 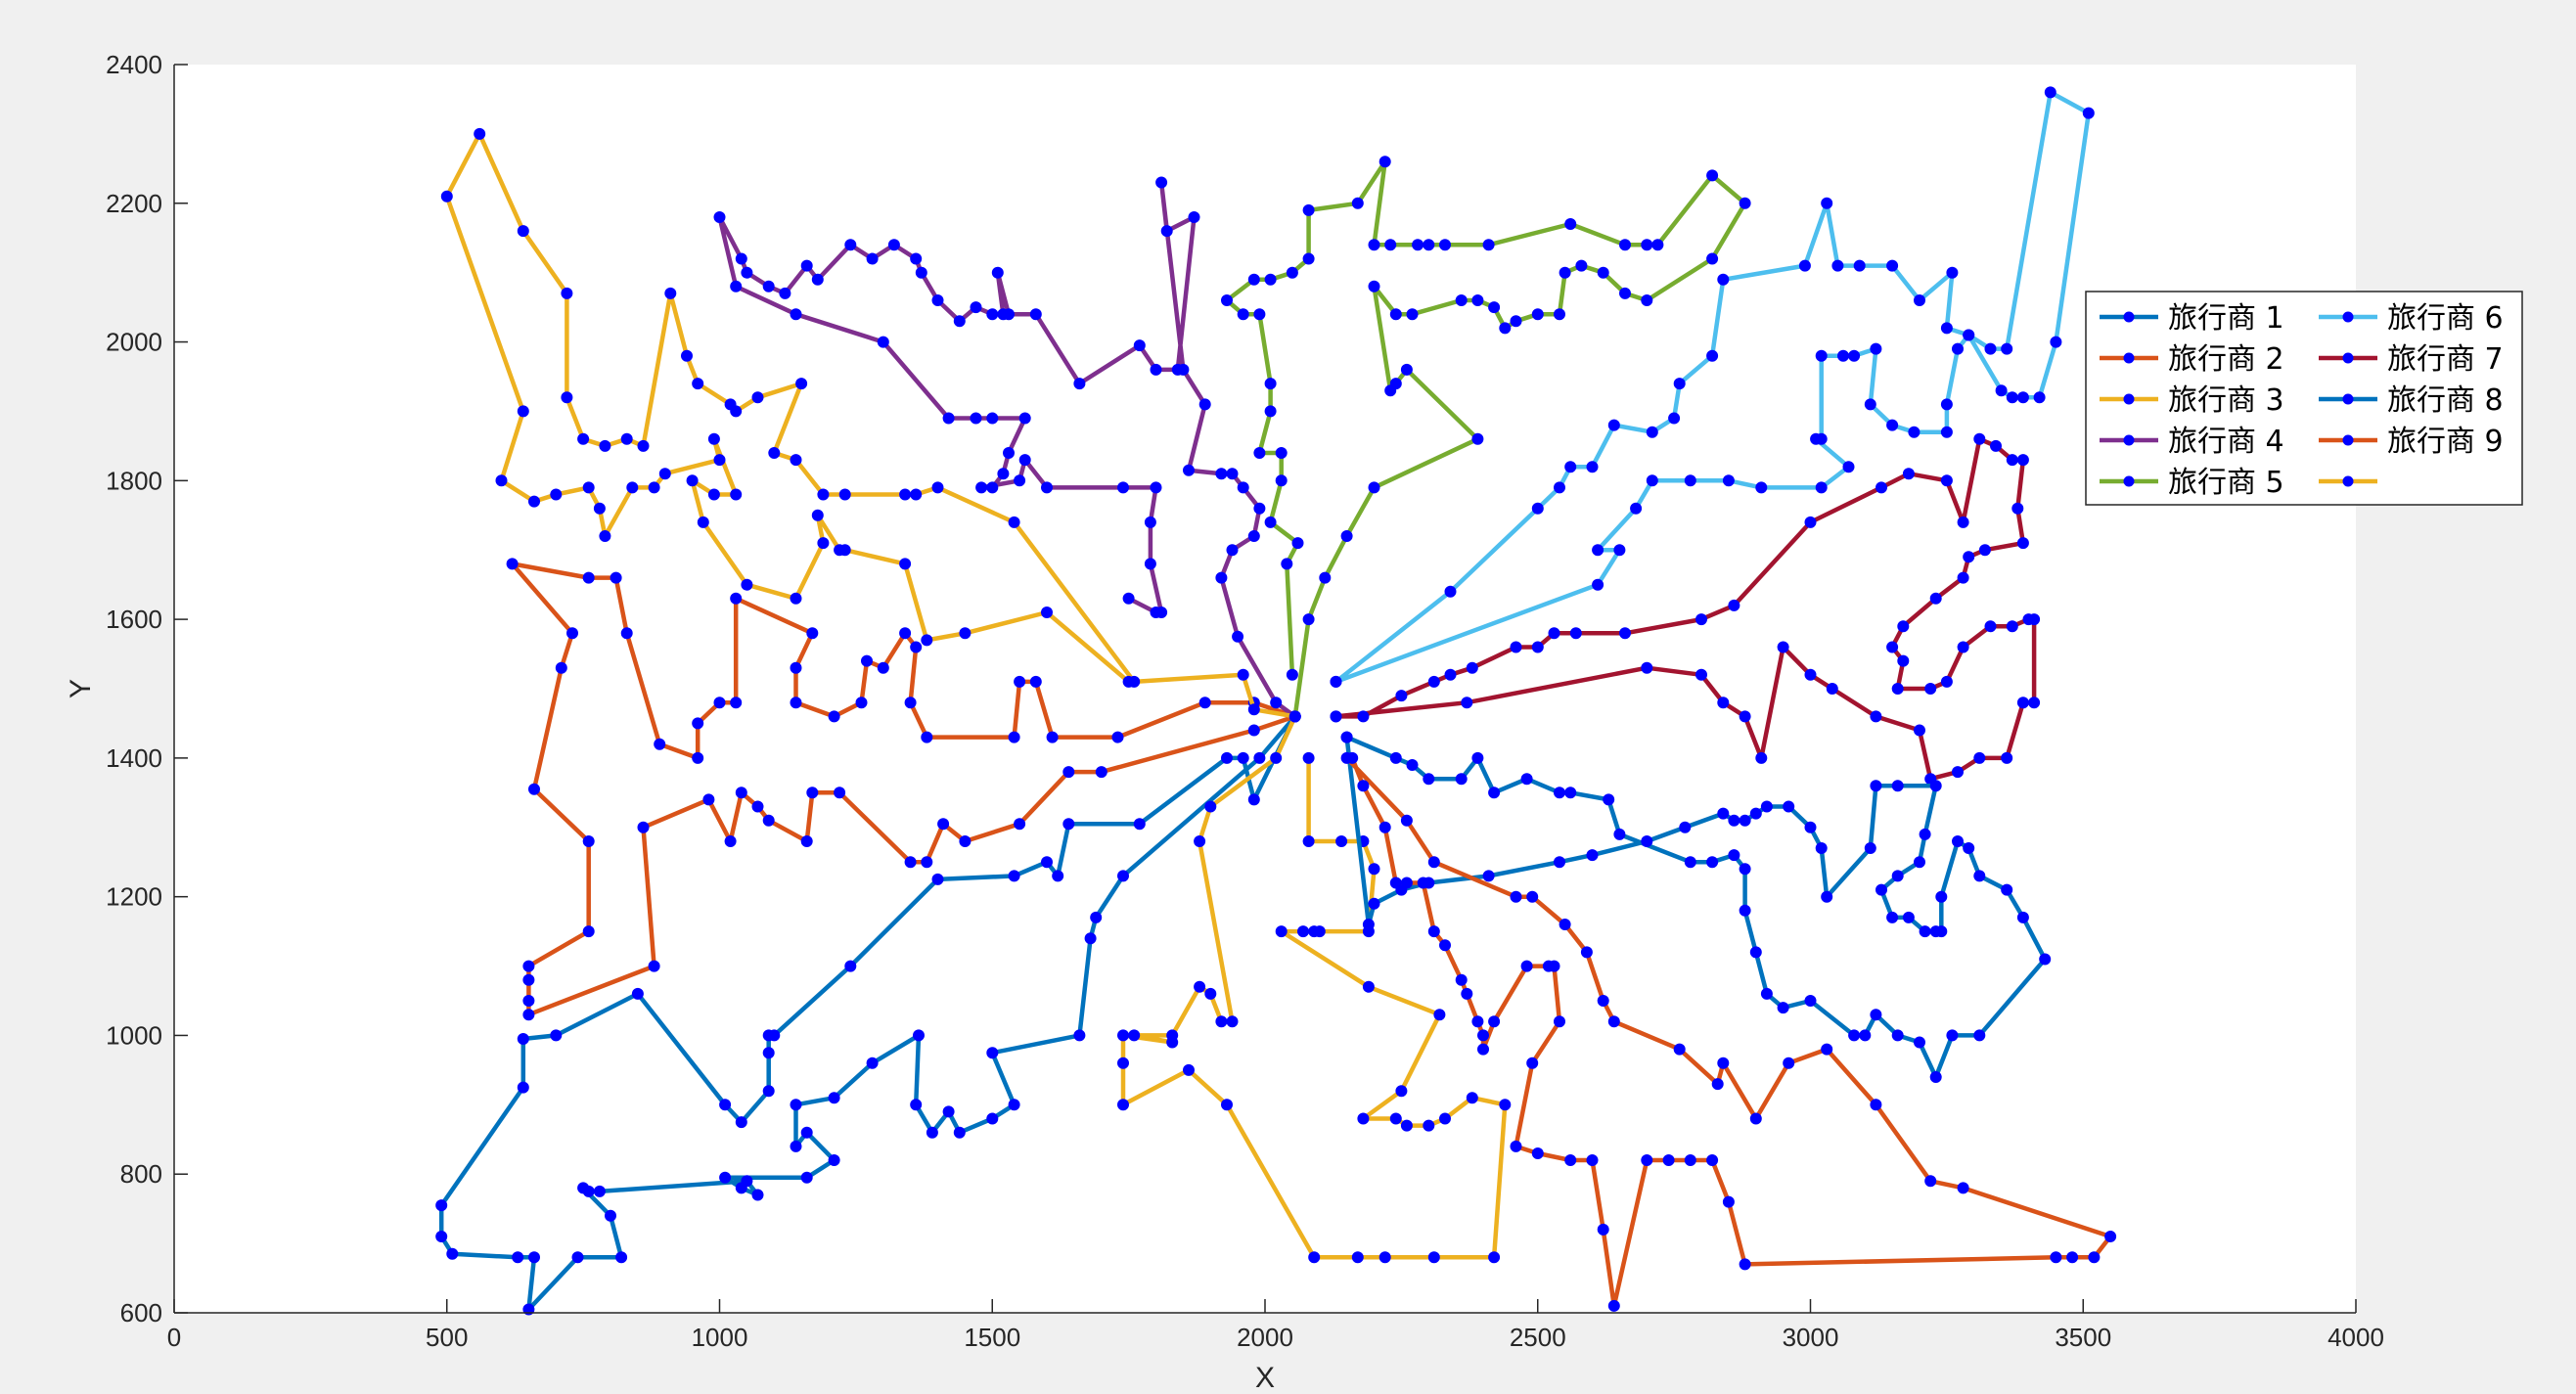 I want to click on x-tick-label-2500: 2500, so click(x=1538, y=1337).